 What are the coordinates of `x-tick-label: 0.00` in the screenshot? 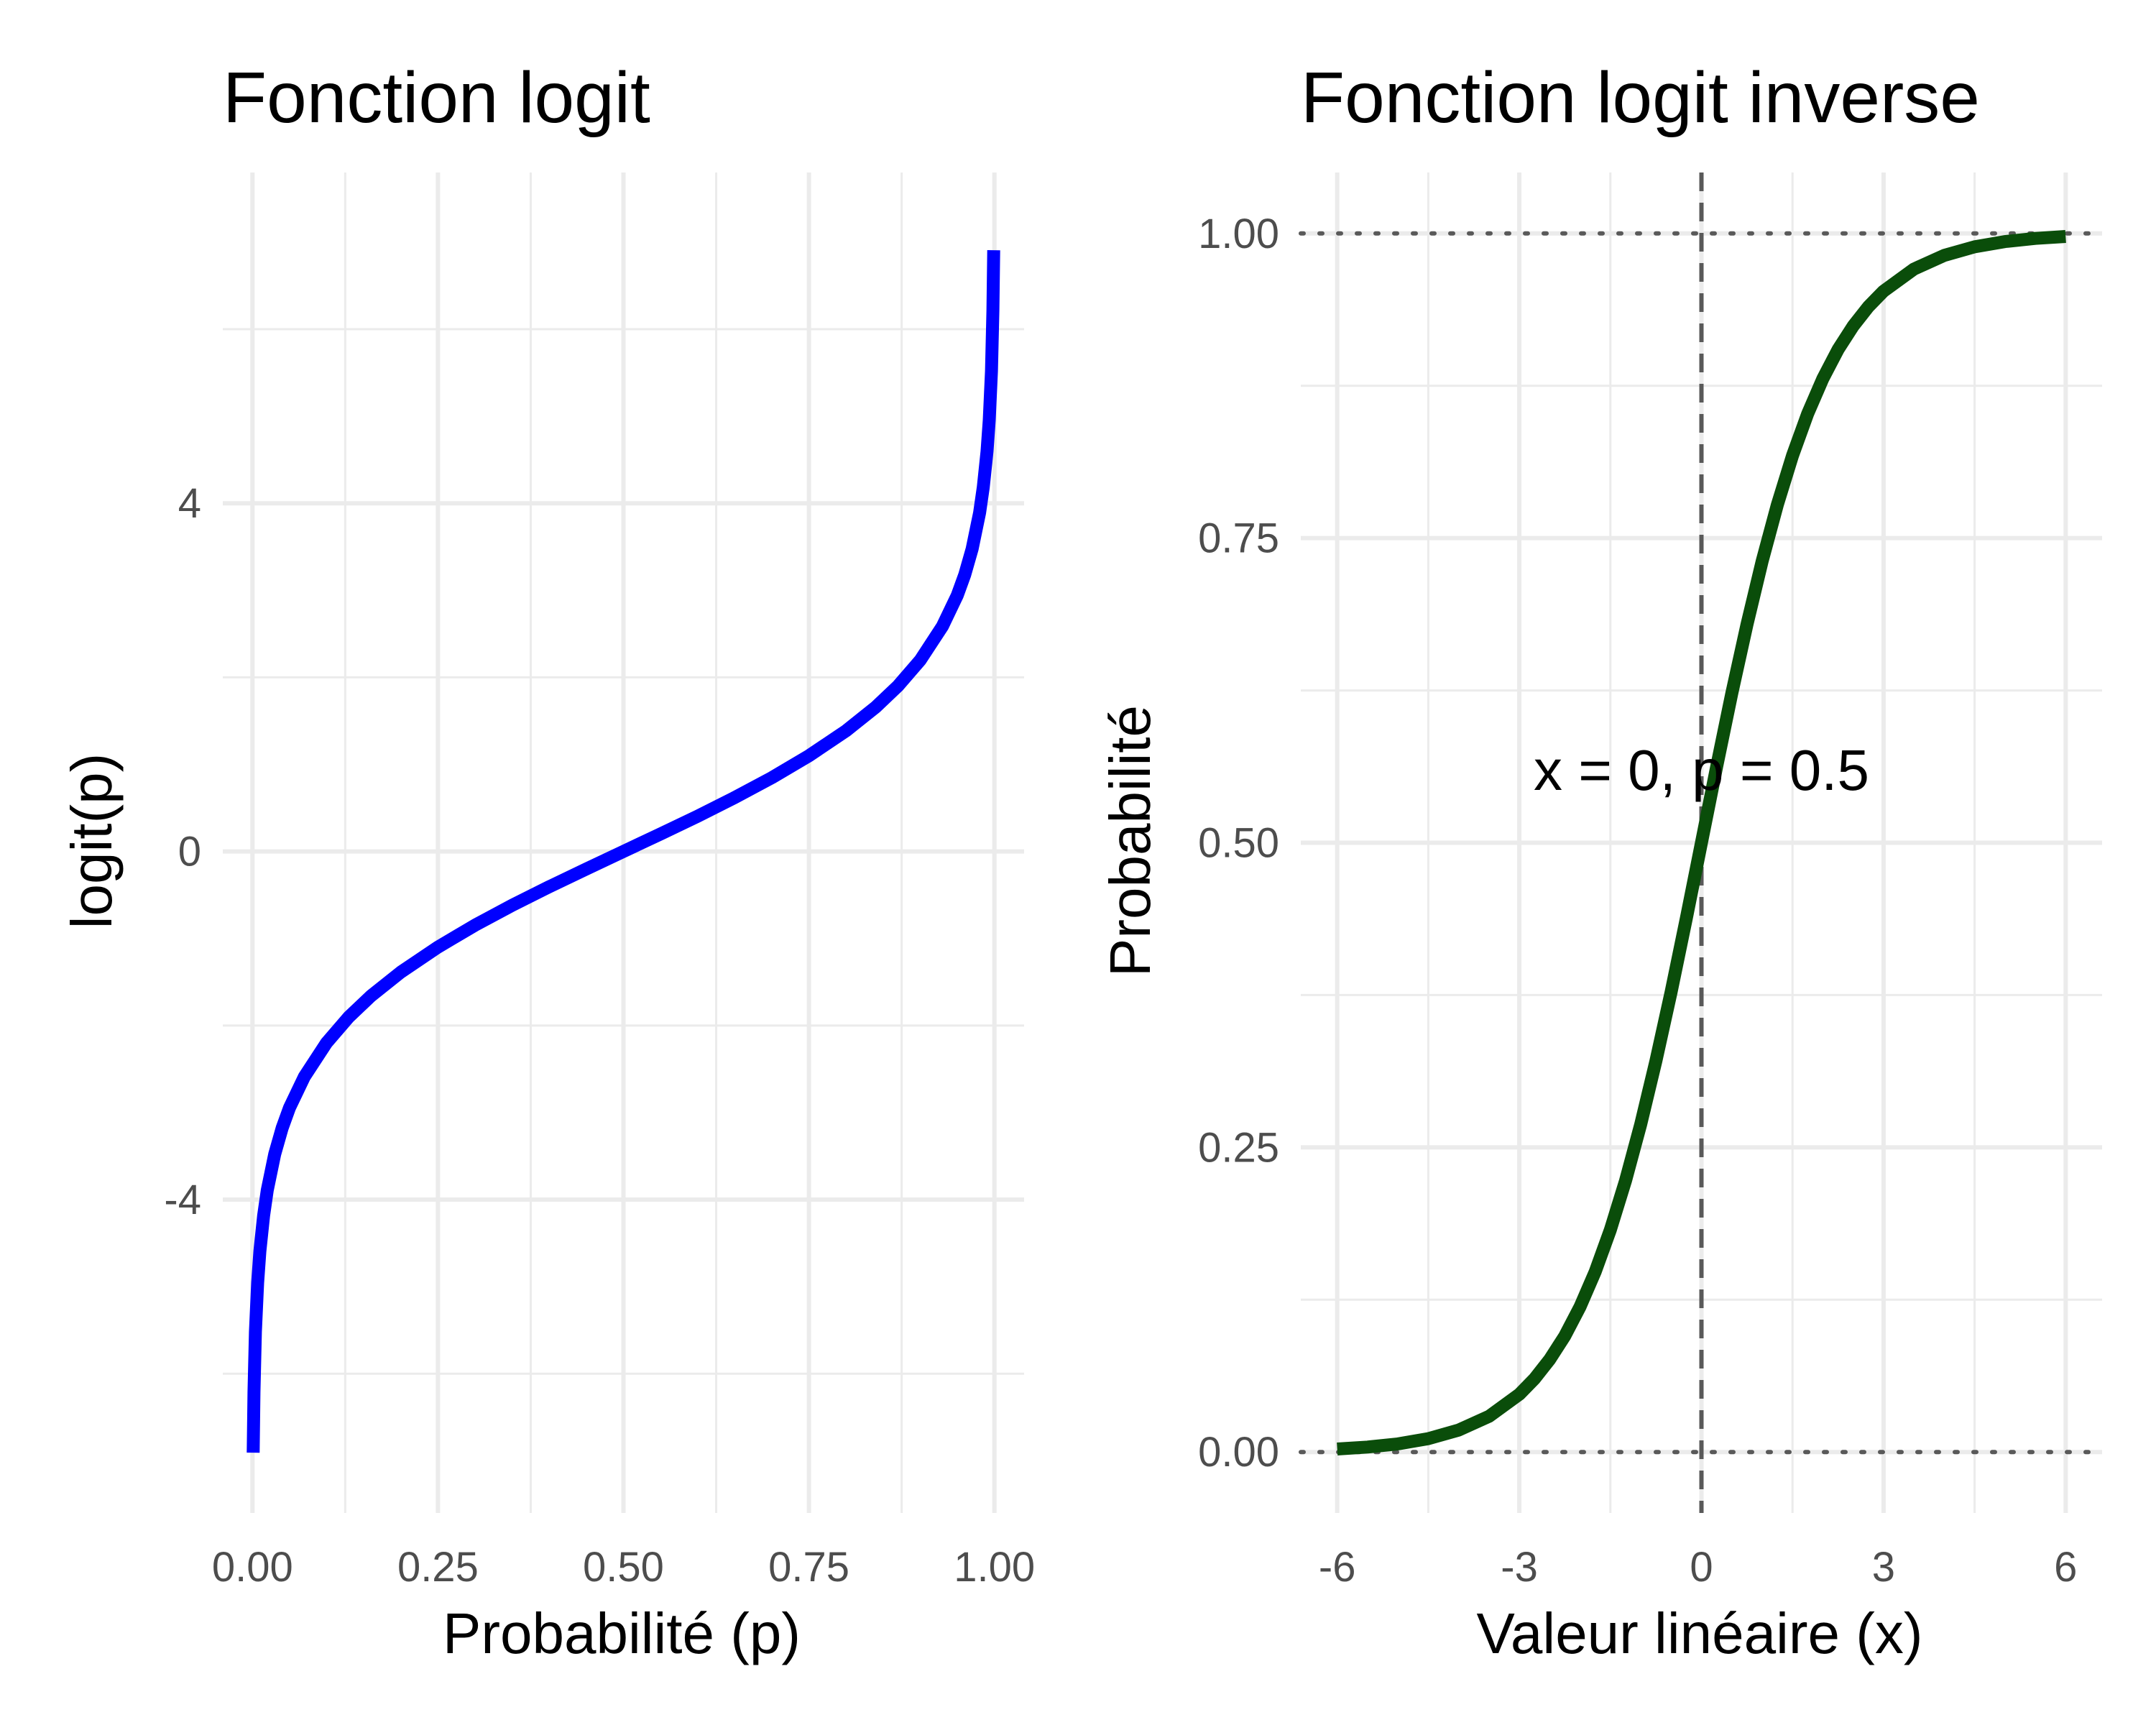 It's located at (253, 1567).